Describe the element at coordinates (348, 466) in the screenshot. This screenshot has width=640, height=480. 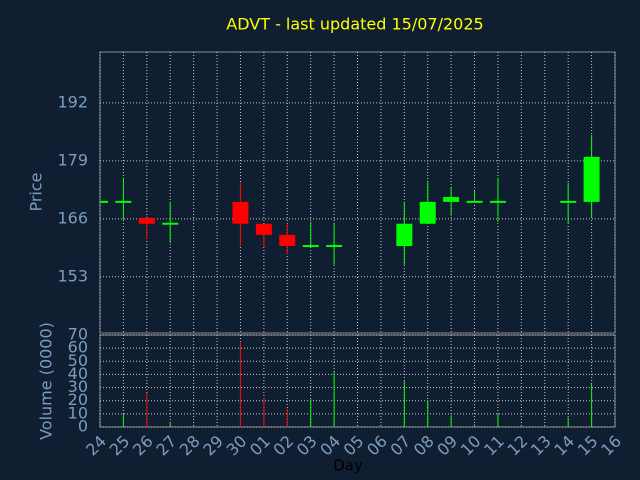
I see `x-axis-label: Day` at that location.